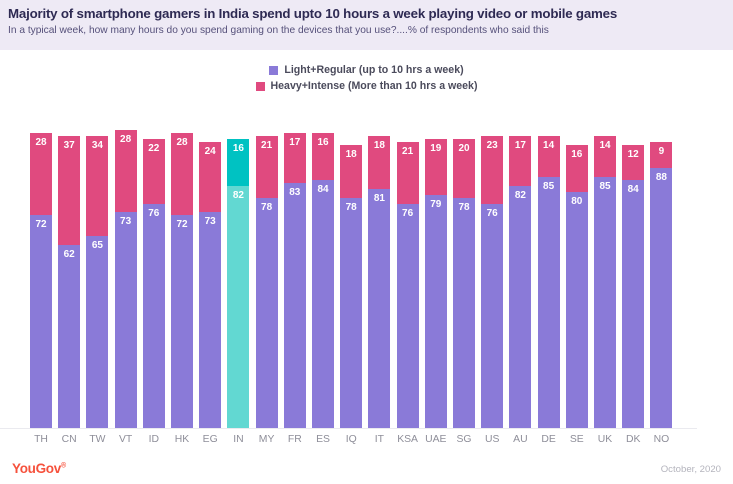 The height and width of the screenshot is (484, 733). What do you see at coordinates (661, 298) in the screenshot?
I see `bar-segment-light-regular: 88` at bounding box center [661, 298].